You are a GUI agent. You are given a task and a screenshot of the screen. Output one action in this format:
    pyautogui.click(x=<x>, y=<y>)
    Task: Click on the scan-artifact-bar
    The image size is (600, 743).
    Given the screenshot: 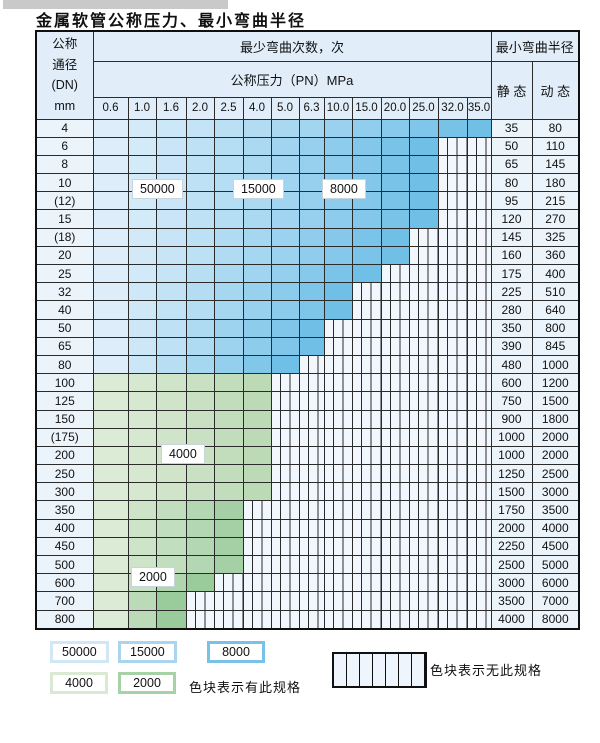 What is the action you would take?
    pyautogui.click(x=115, y=4)
    